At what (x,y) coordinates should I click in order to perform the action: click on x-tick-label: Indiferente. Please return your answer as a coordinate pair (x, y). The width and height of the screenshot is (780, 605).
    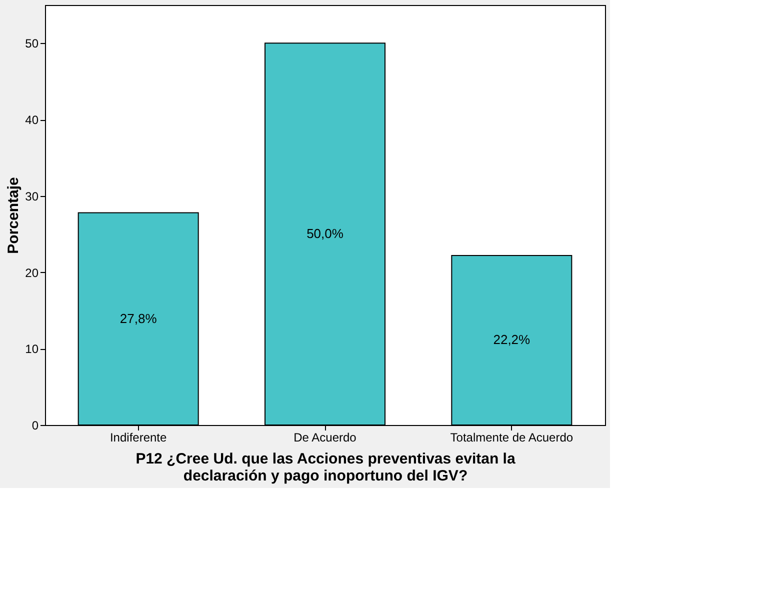
    Looking at the image, I should click on (139, 437).